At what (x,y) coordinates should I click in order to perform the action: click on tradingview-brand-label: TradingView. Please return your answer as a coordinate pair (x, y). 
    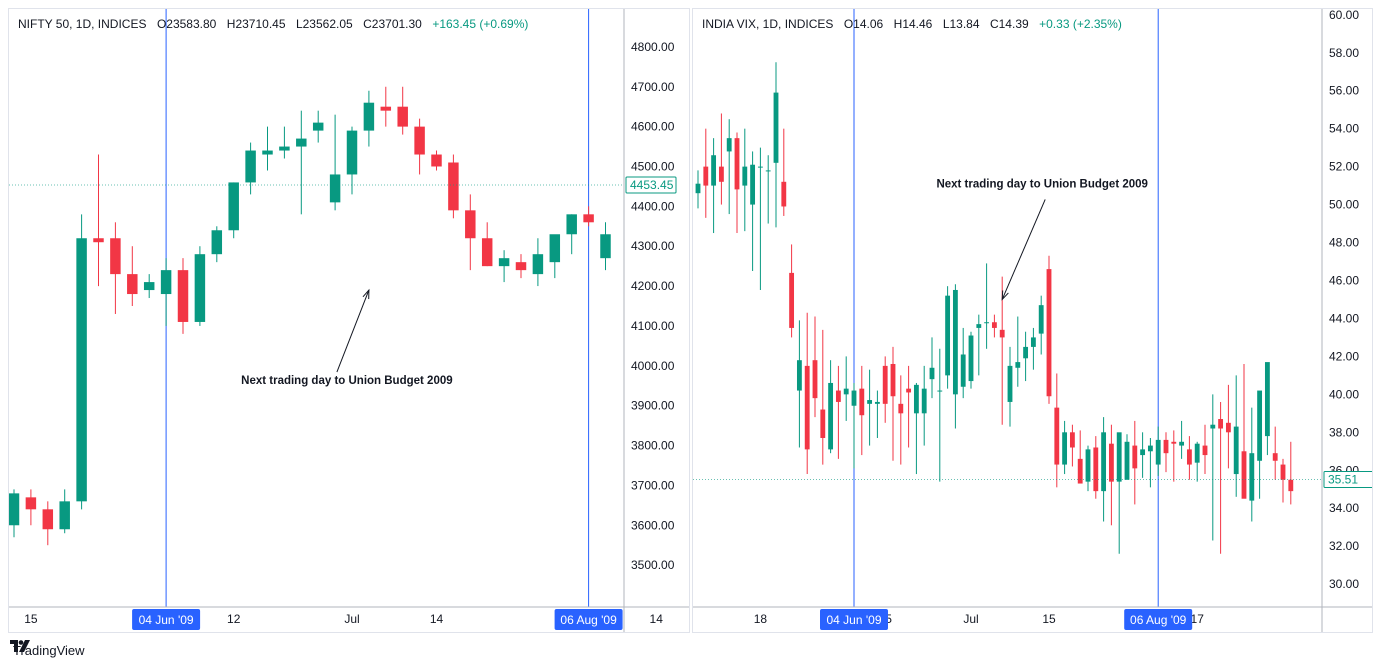
    Looking at the image, I should click on (49, 650).